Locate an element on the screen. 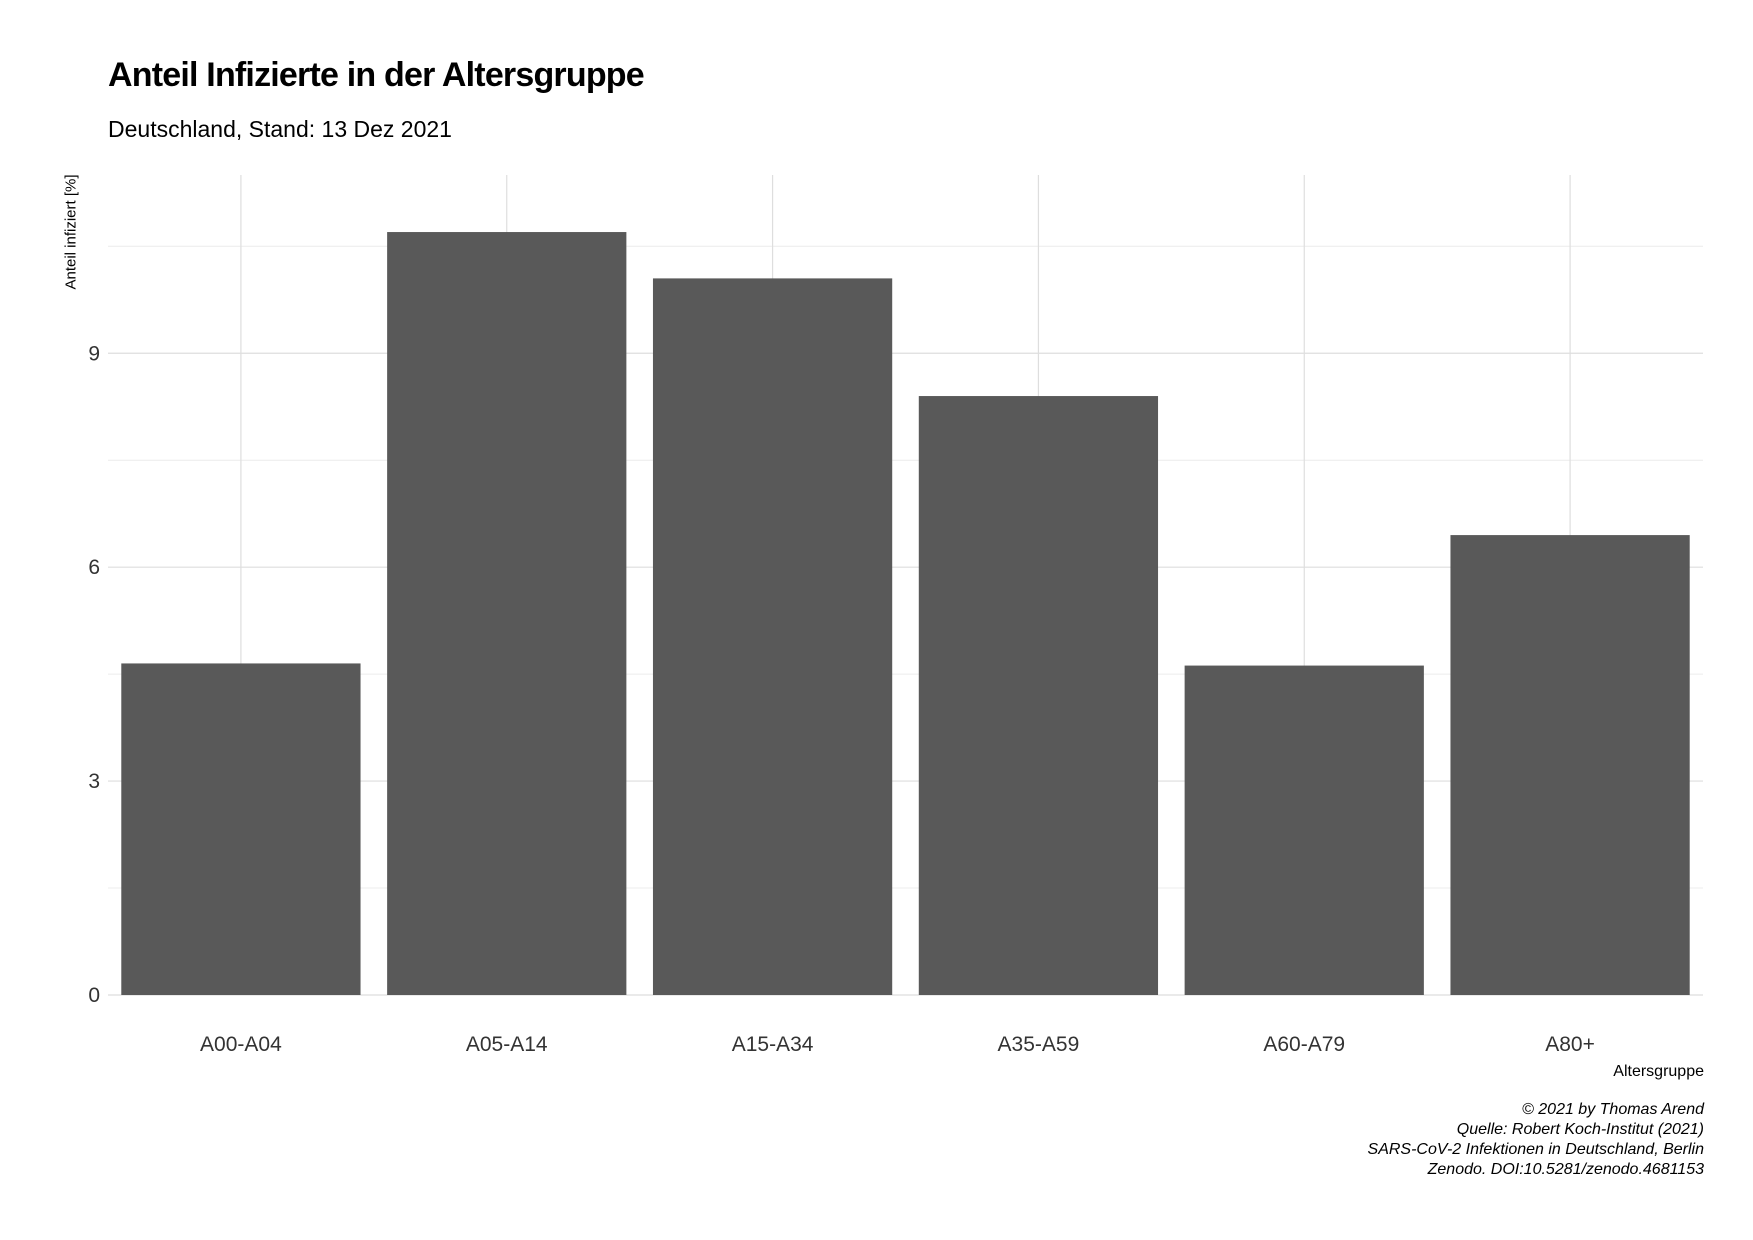  y-tick-label: 6 is located at coordinates (94, 567).